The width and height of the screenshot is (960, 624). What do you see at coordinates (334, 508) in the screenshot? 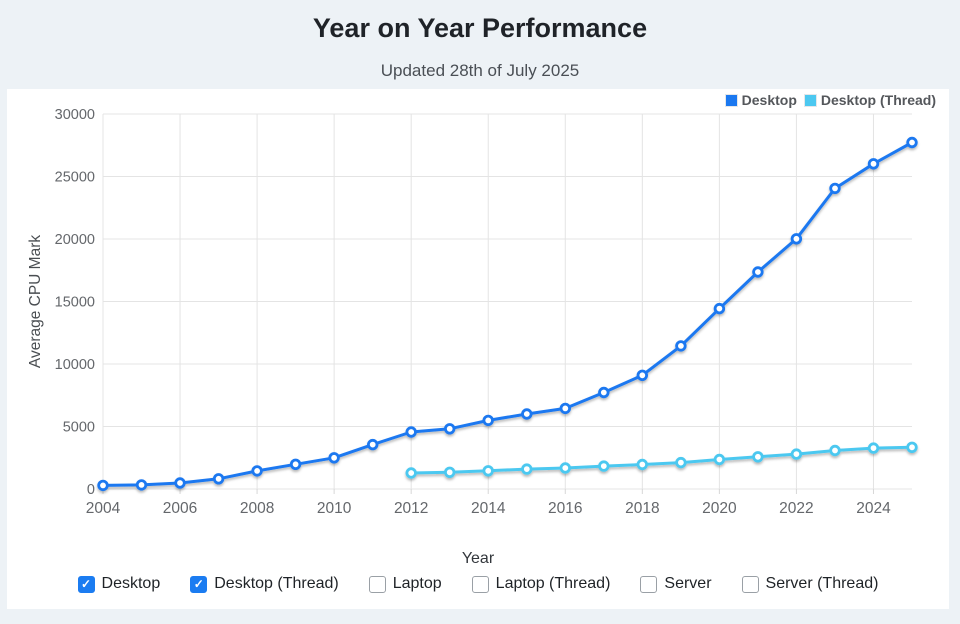
I see `x-tick-label: 2010` at bounding box center [334, 508].